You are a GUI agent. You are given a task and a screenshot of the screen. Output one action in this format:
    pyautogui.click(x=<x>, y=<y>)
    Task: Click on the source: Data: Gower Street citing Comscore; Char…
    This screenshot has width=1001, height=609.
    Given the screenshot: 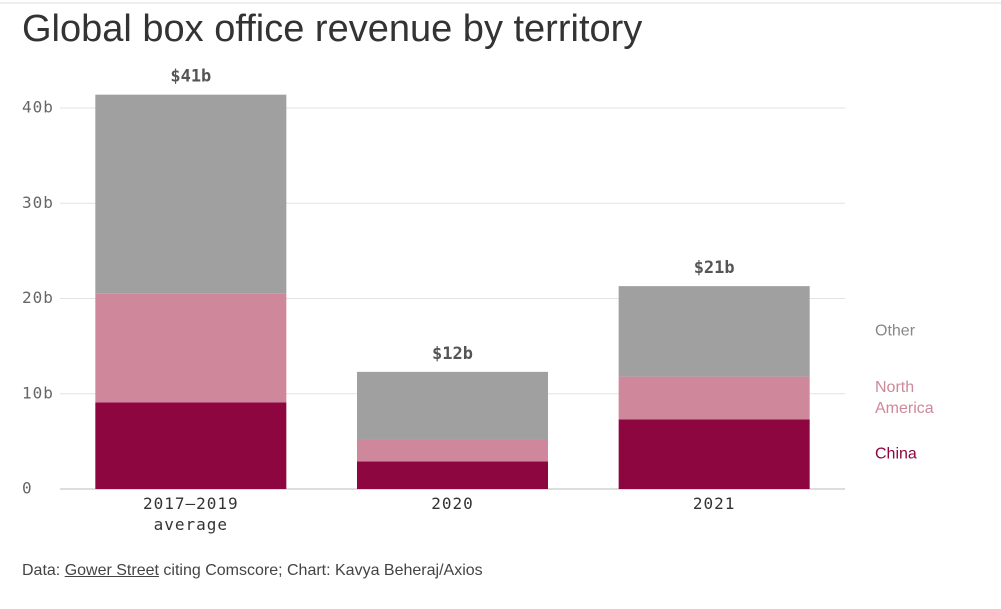 What is the action you would take?
    pyautogui.click(x=252, y=571)
    